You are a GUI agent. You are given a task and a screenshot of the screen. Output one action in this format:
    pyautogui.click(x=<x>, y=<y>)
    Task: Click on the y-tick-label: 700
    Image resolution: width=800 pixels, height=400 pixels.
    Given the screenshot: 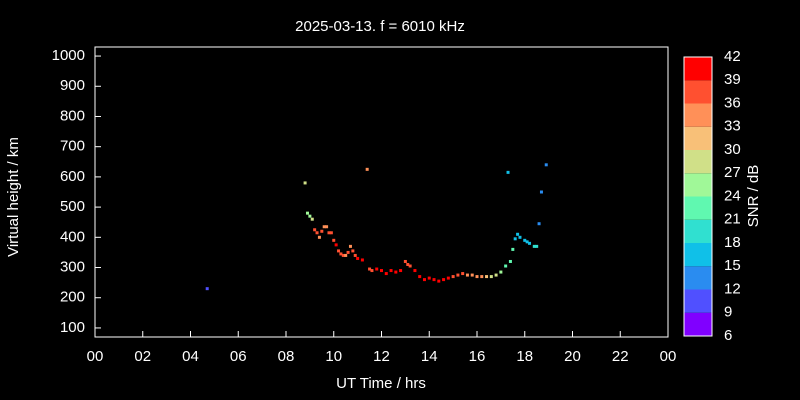 What is the action you would take?
    pyautogui.click(x=72, y=146)
    